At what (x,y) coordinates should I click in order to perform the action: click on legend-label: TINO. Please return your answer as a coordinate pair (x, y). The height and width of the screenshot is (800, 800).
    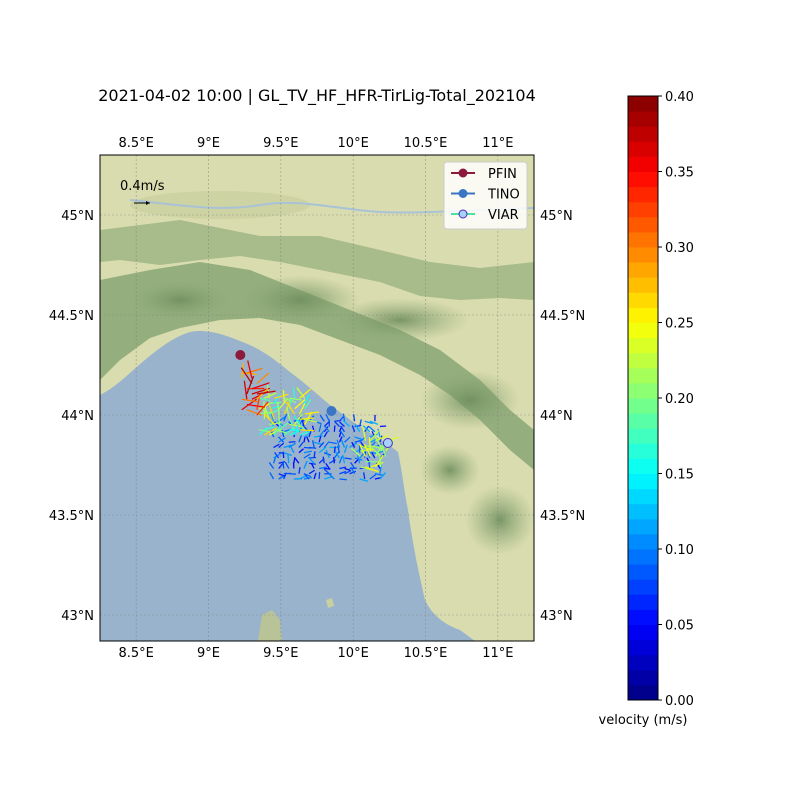
    Looking at the image, I should click on (503, 195).